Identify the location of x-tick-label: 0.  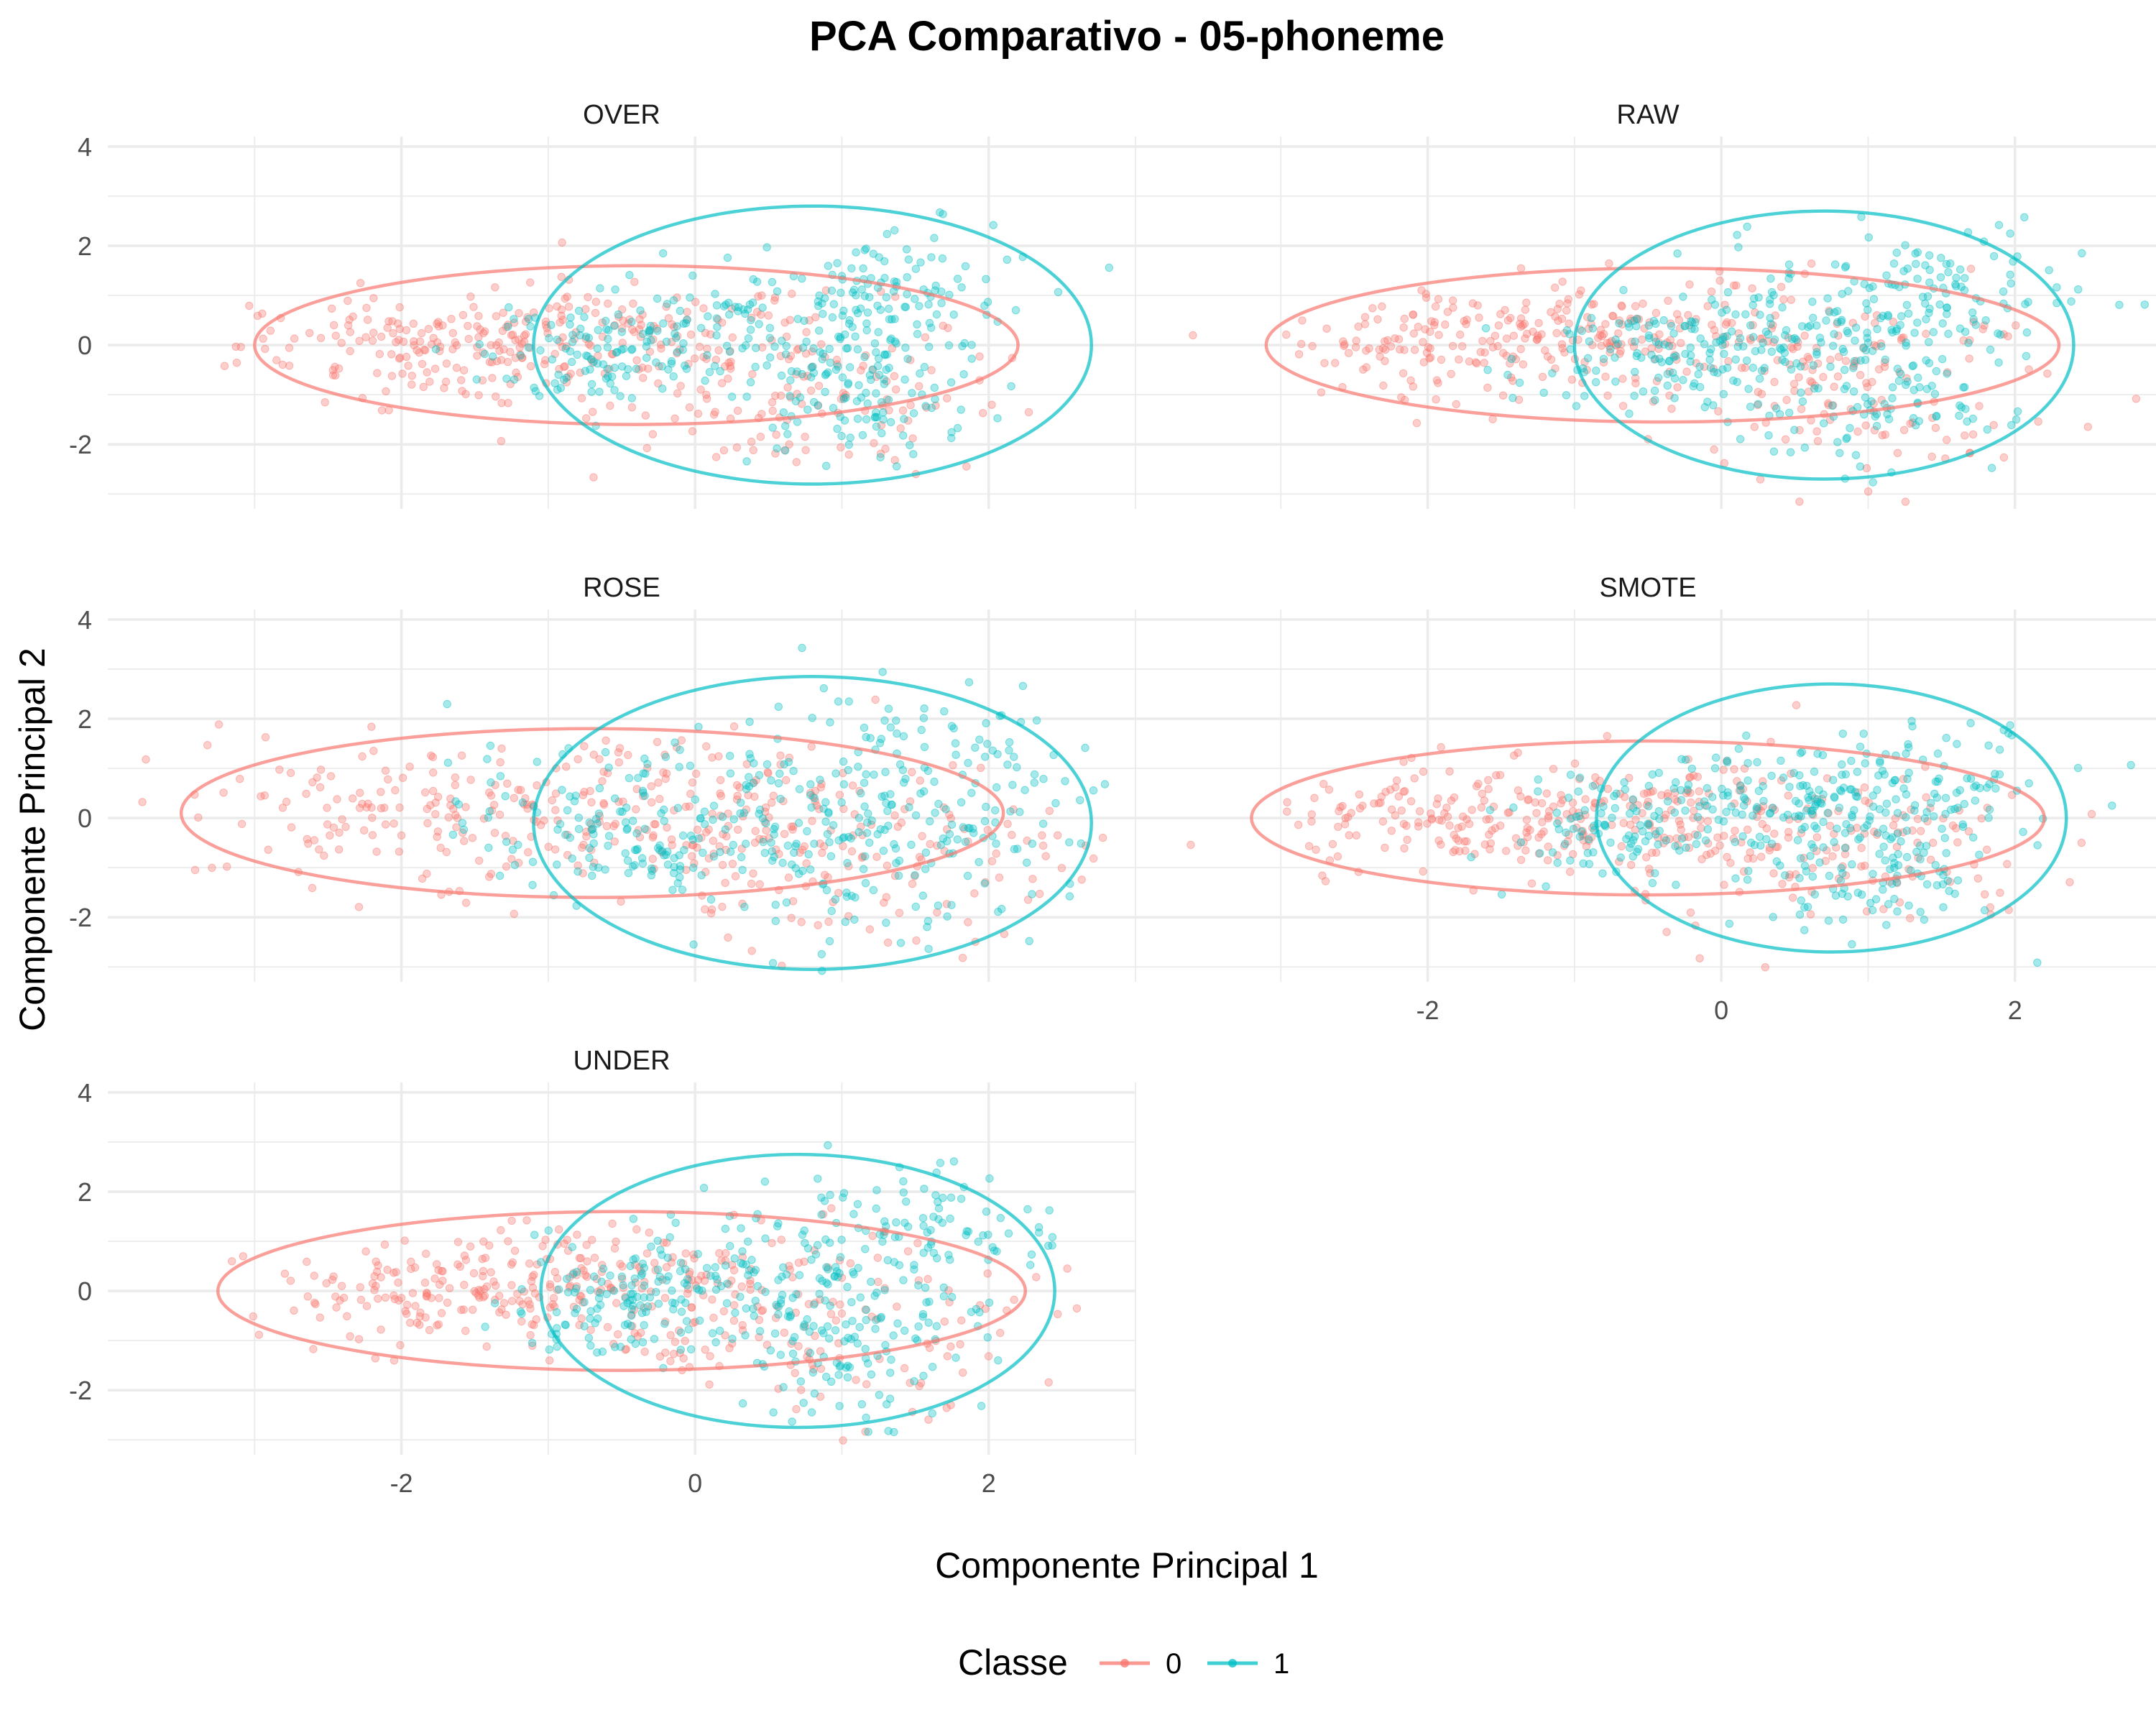
(695, 1483).